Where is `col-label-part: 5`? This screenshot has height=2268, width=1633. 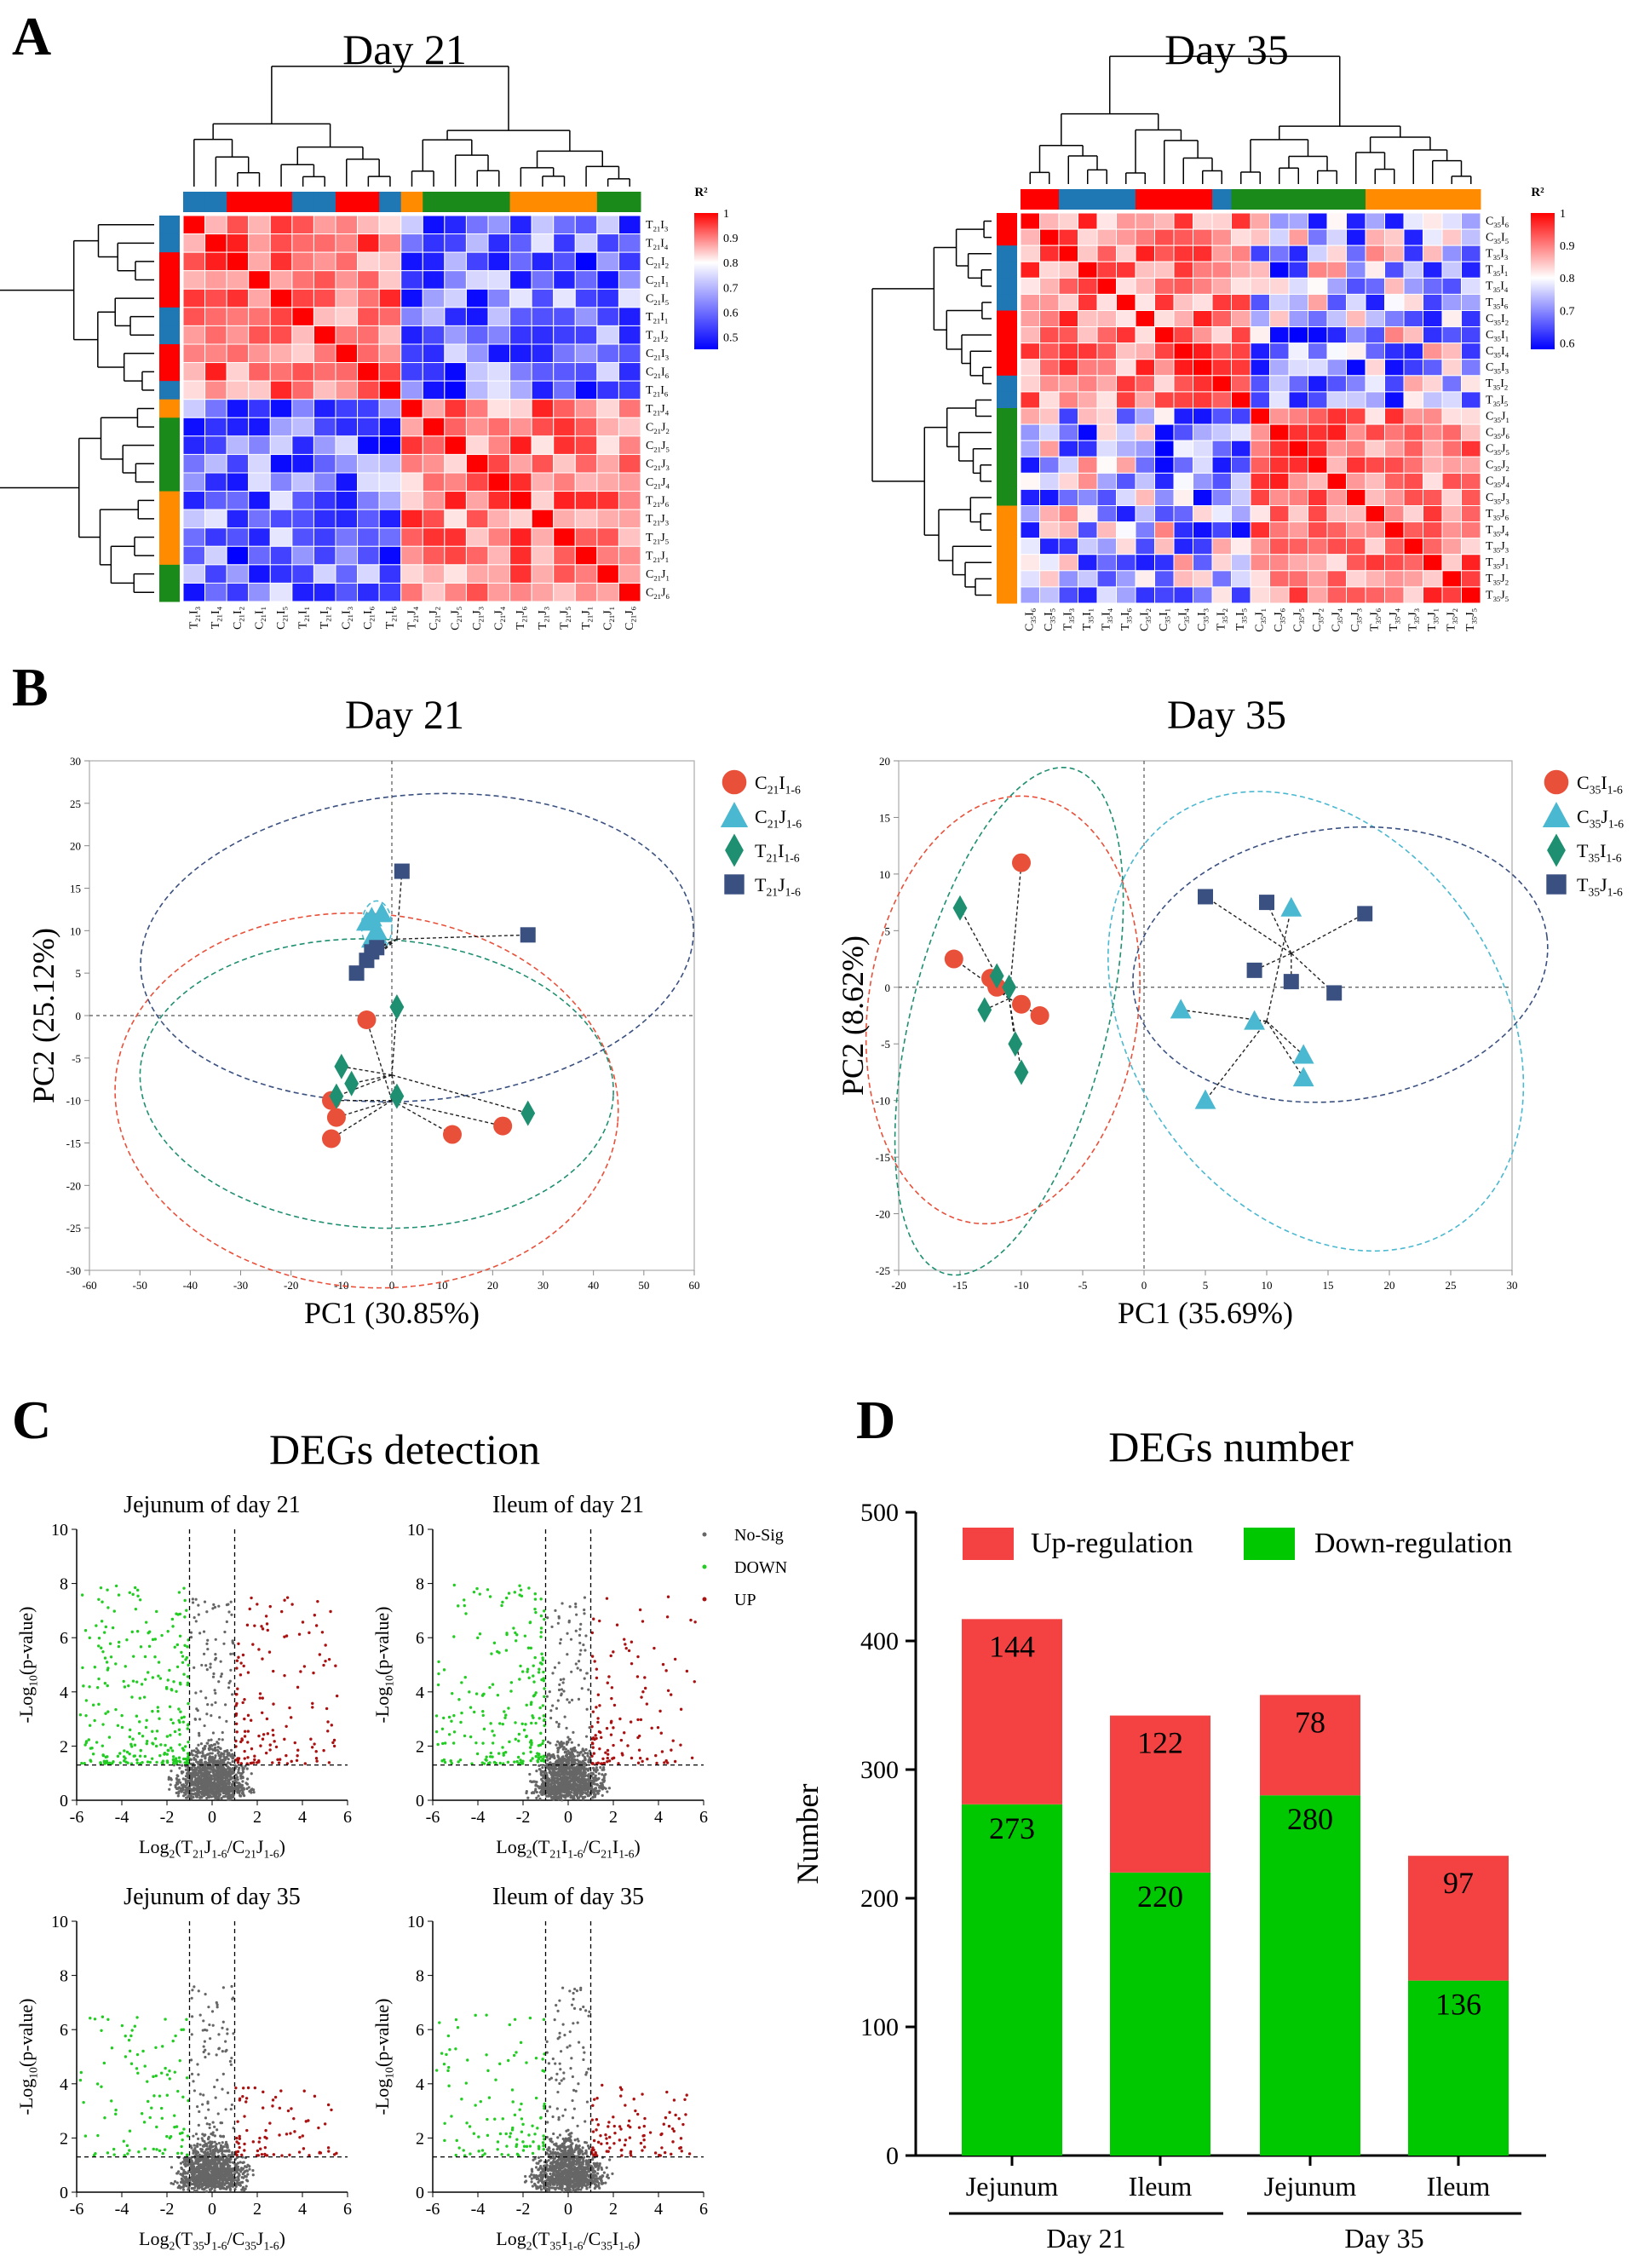
col-label-part: 5 is located at coordinates (1244, 610).